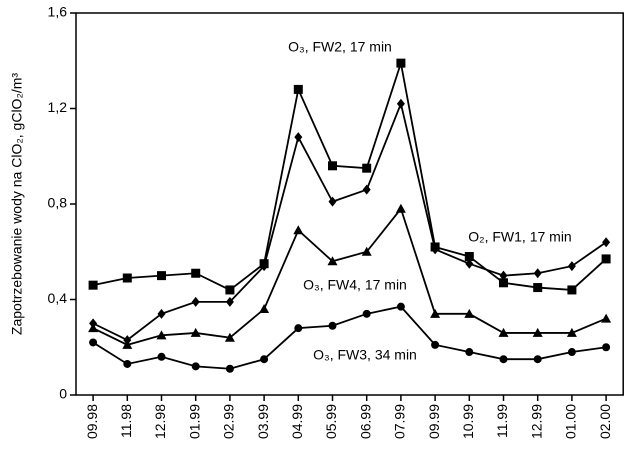 The width and height of the screenshot is (626, 456). Describe the element at coordinates (297, 421) in the screenshot. I see `x-tick-label: 04.99` at that location.